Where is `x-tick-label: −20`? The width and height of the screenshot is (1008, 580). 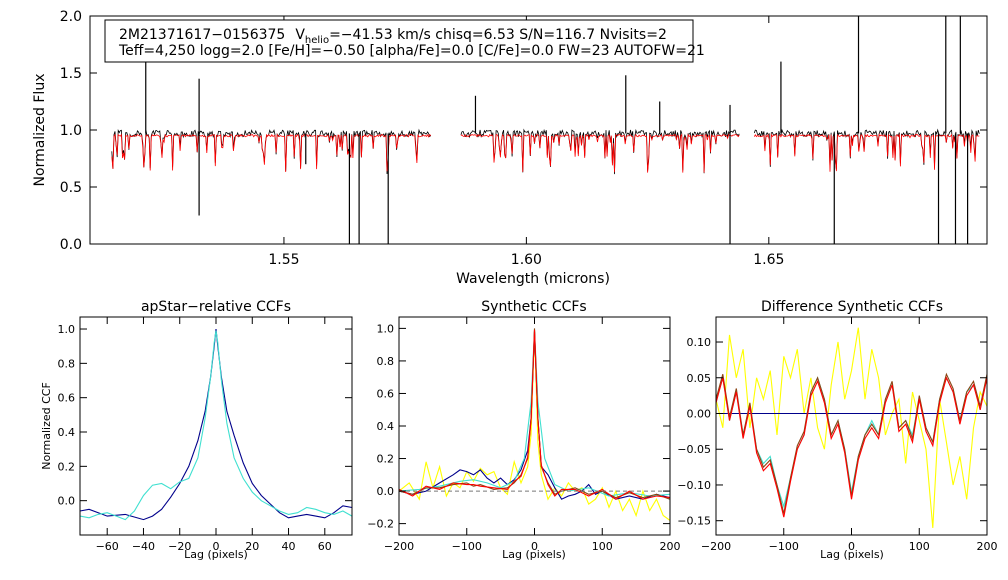
x-tick-label: −20 is located at coordinates (179, 546).